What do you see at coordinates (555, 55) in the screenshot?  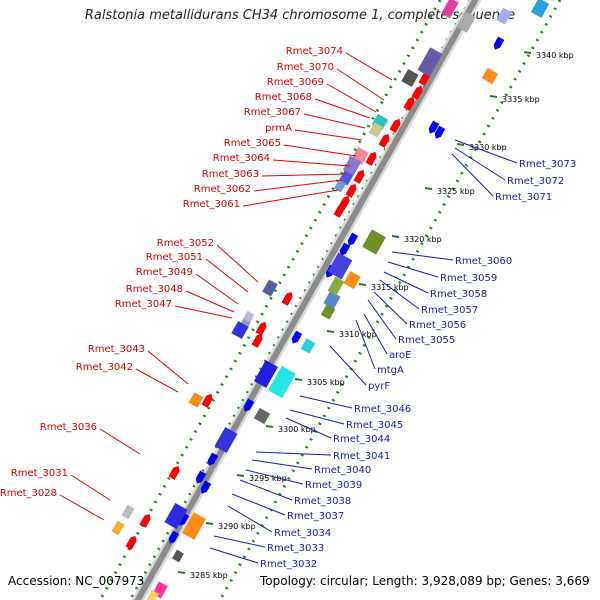 I see `tick-label: 3340 kbp` at bounding box center [555, 55].